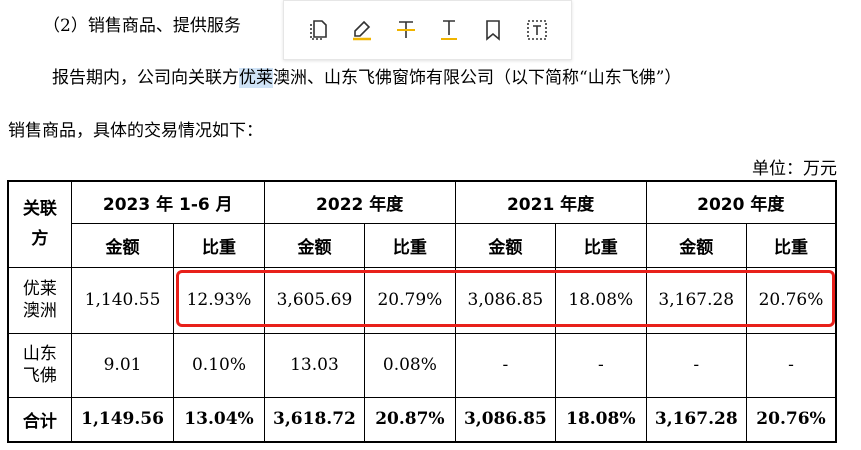 This screenshot has height=450, width=861. I want to click on ratio-cell: 13.04%, so click(219, 419).